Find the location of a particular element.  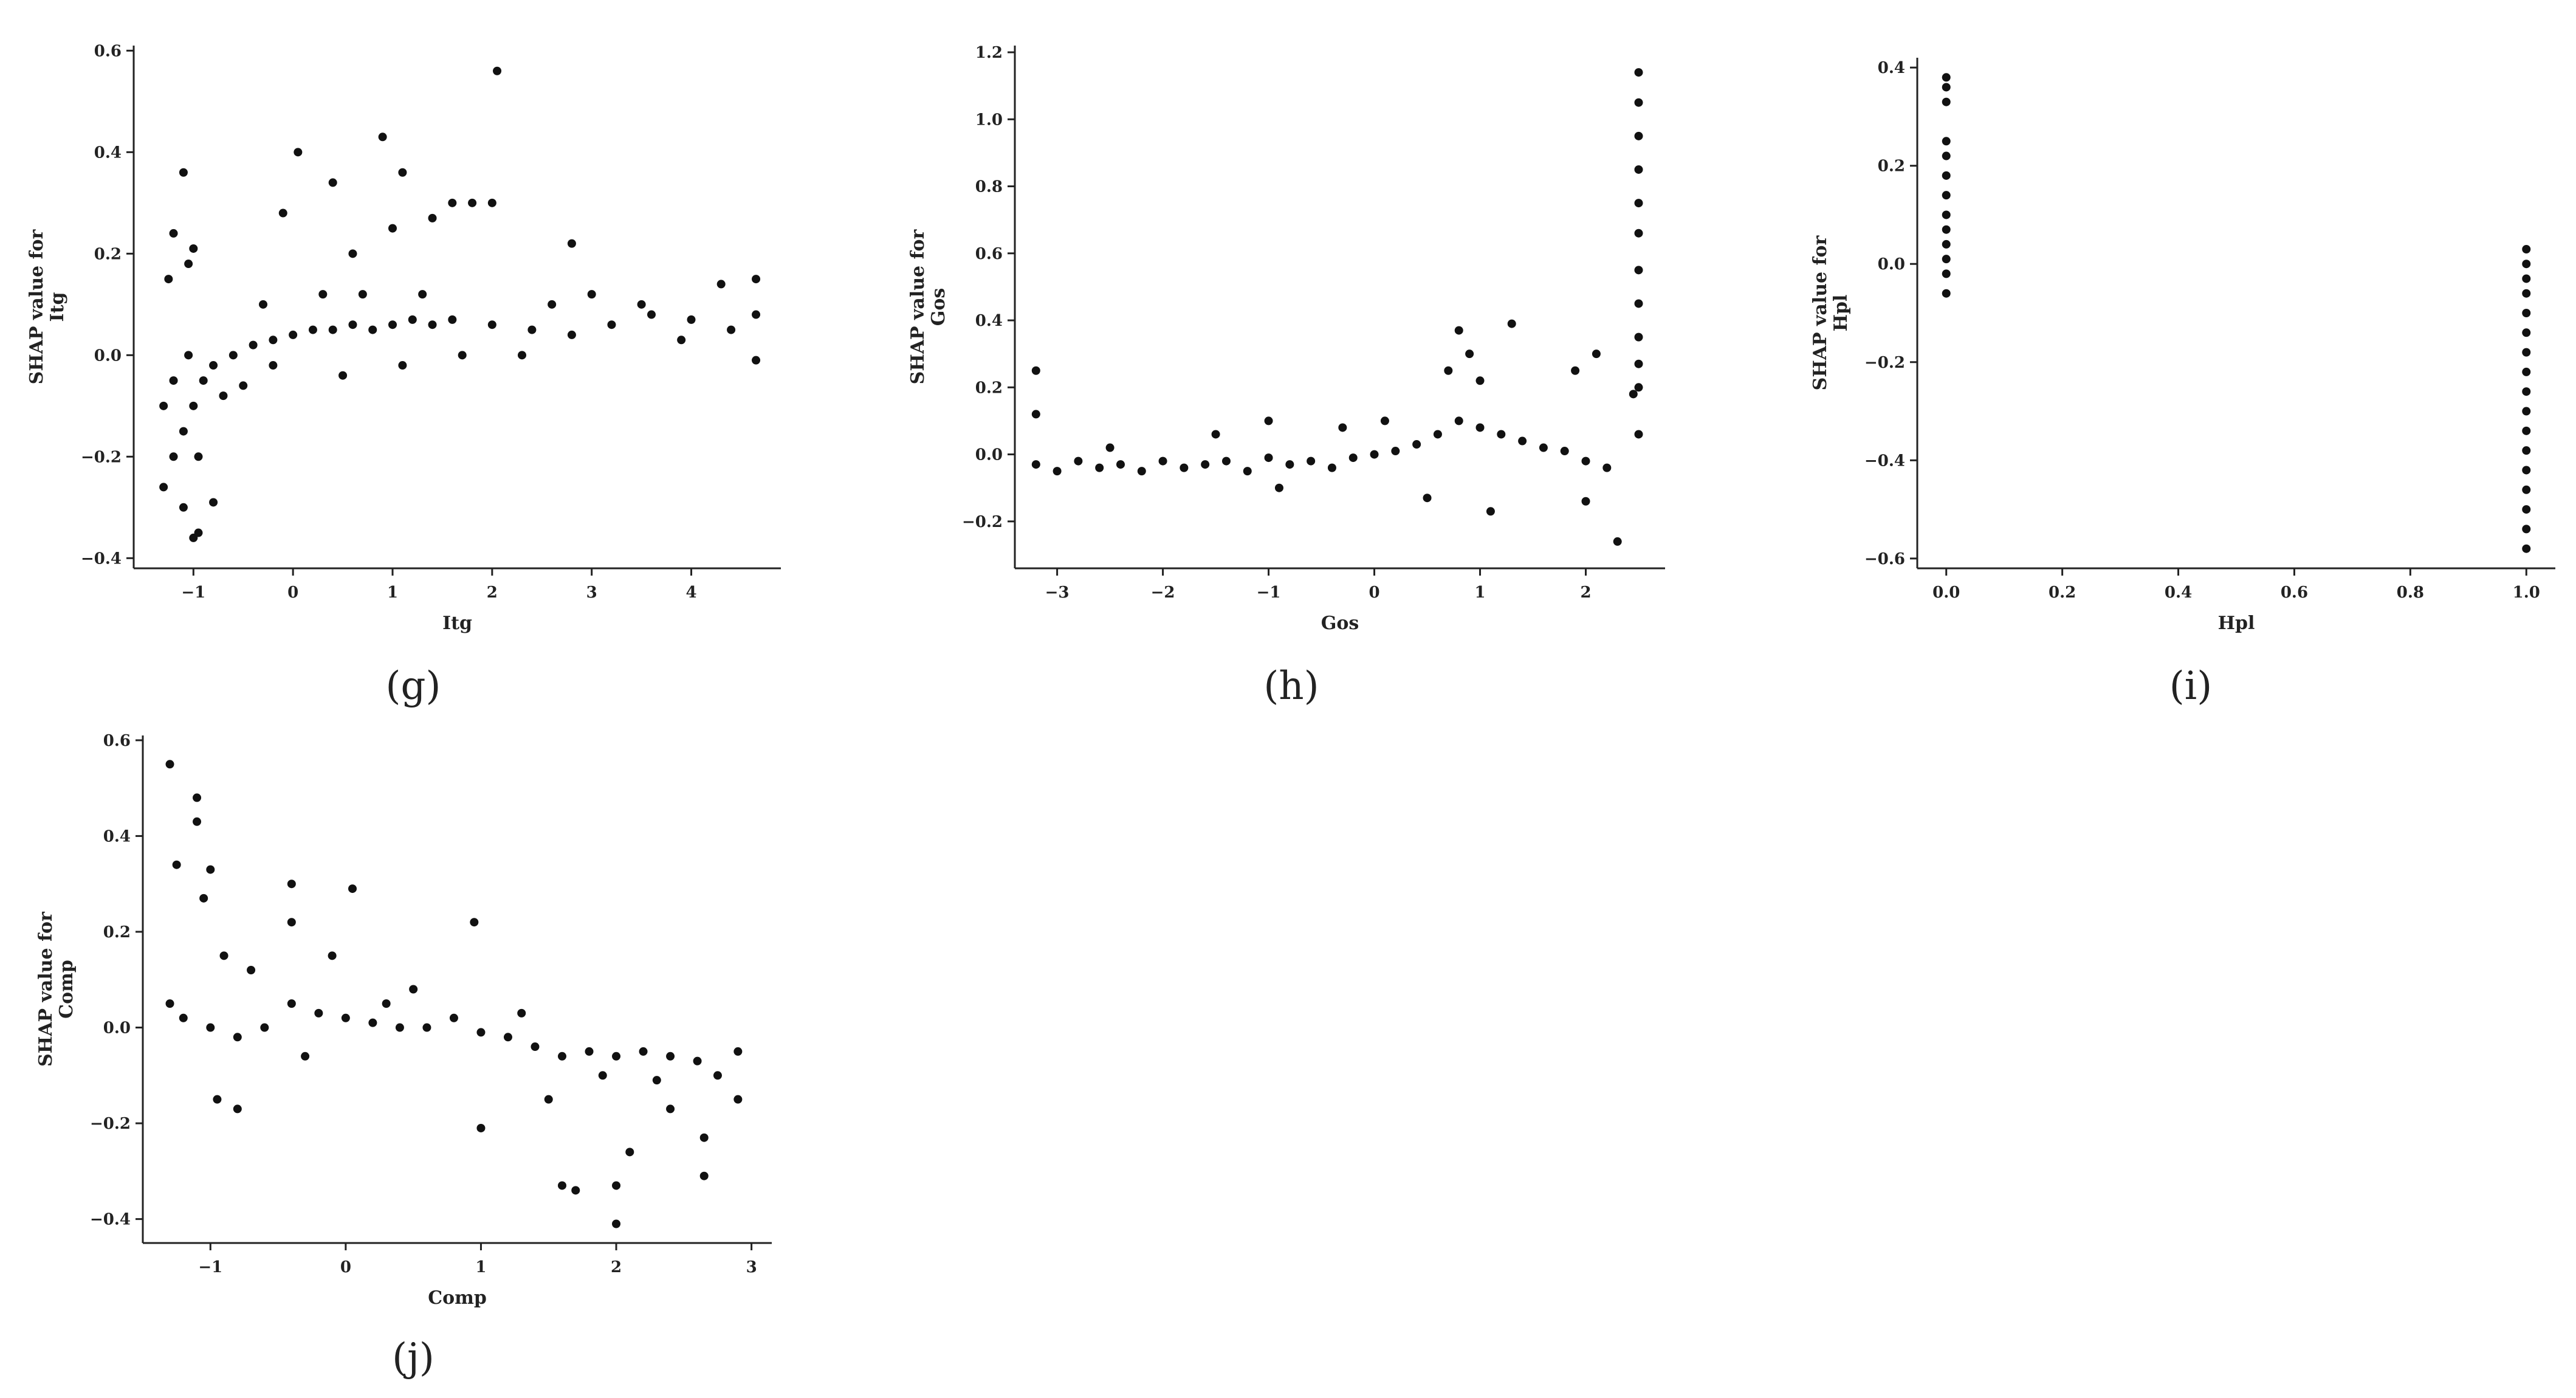

y-tick-label: 1.2 is located at coordinates (989, 53).